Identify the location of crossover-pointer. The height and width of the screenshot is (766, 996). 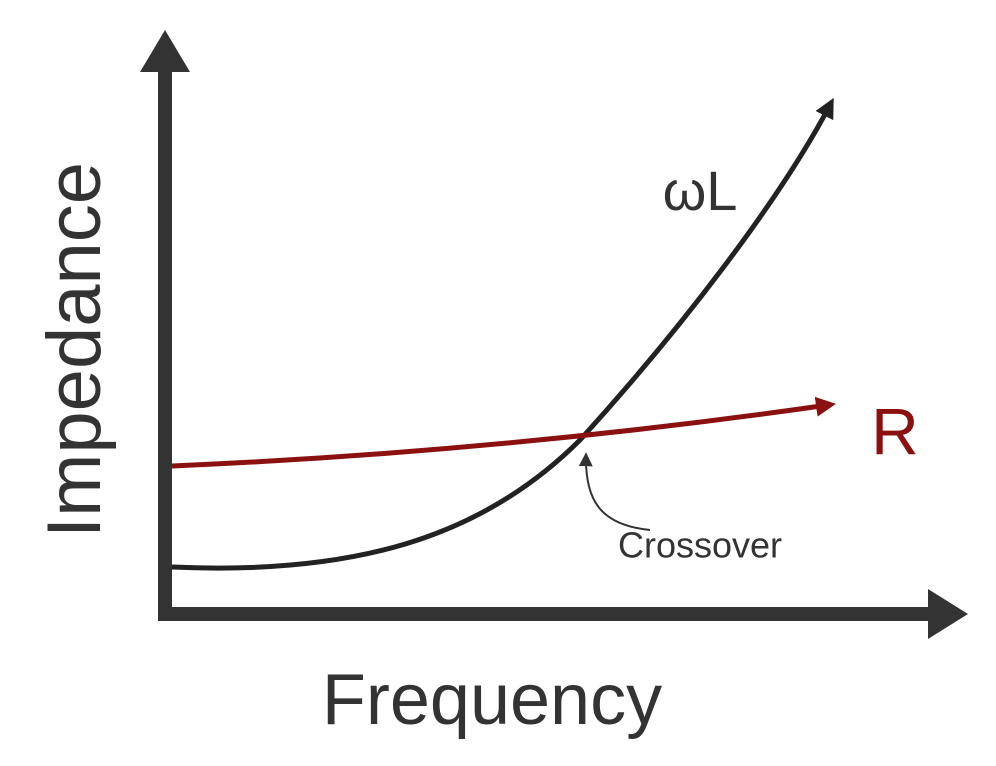
(614, 491).